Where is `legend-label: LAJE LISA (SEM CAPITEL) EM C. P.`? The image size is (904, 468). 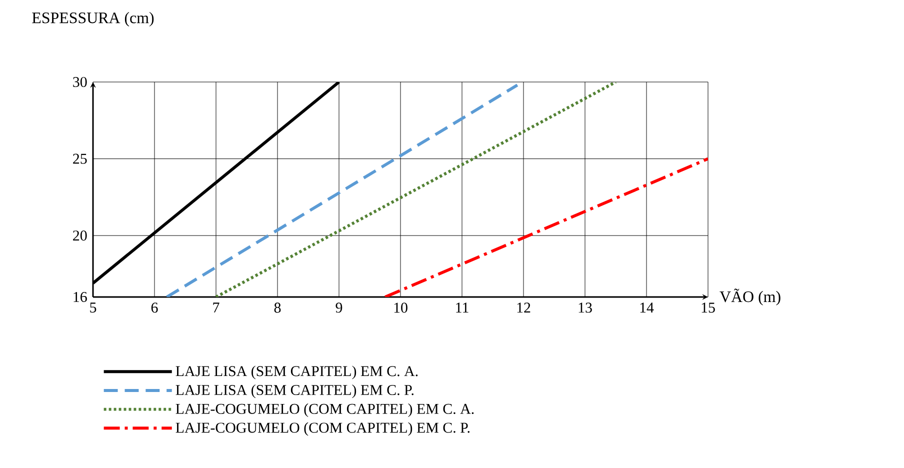
legend-label: LAJE LISA (SEM CAPITEL) EM C. P. is located at coordinates (295, 391).